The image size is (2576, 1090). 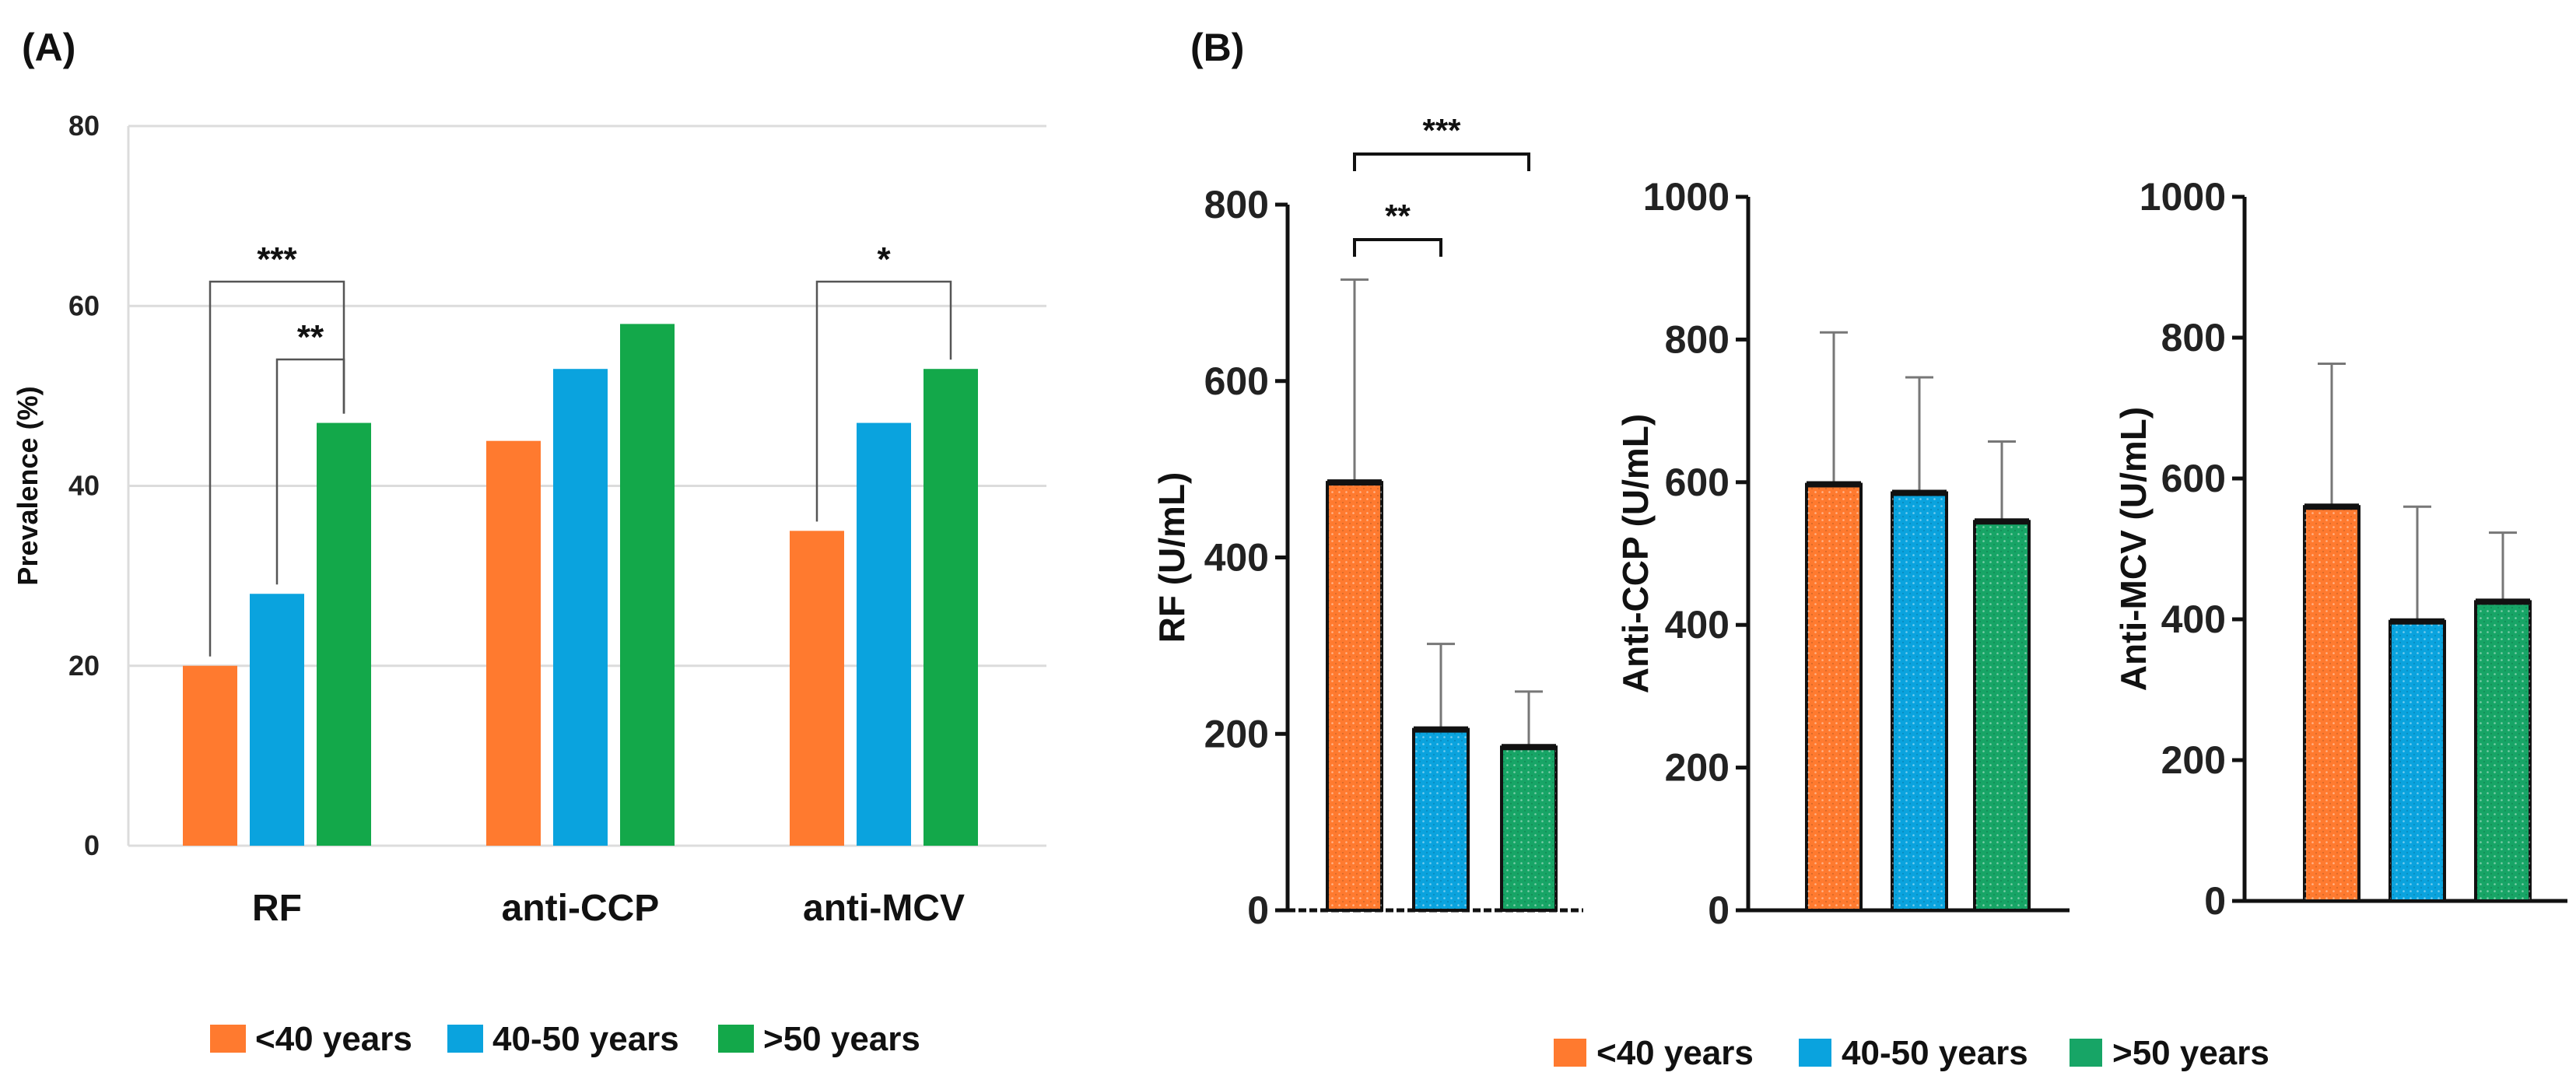 I want to click on legend-b: <40 years 40-50 years >50 years, so click(x=1912, y=1053).